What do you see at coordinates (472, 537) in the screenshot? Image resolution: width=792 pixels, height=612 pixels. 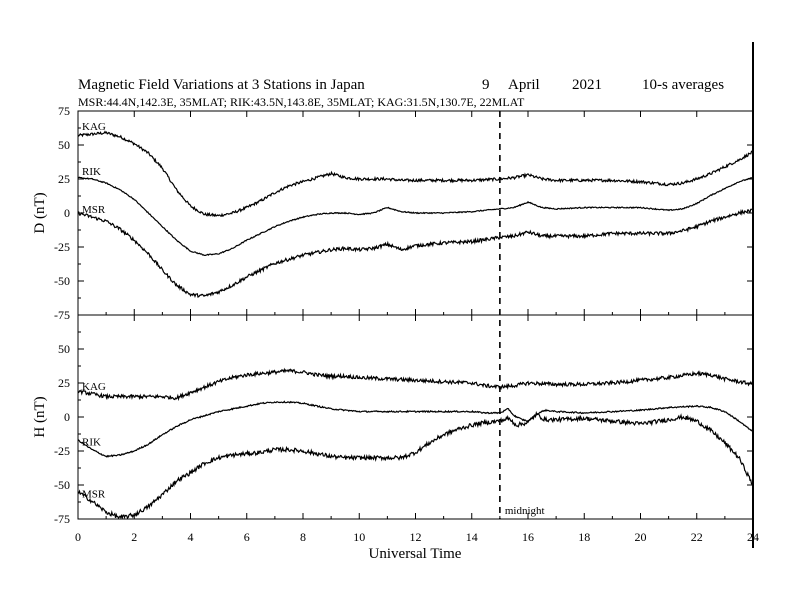 I see `x-tick-label-7: 14` at bounding box center [472, 537].